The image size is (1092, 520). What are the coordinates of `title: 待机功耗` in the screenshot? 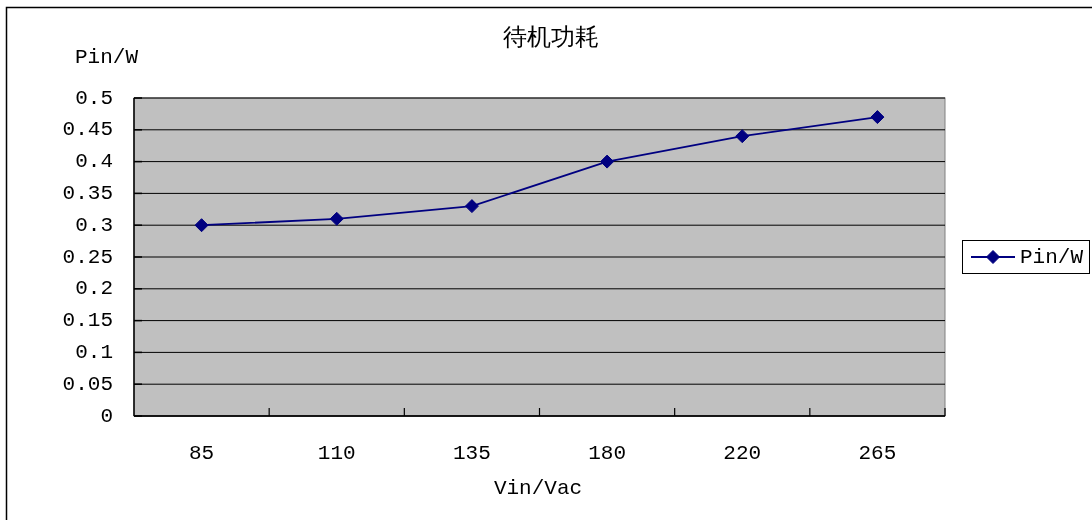 It's located at (551, 38).